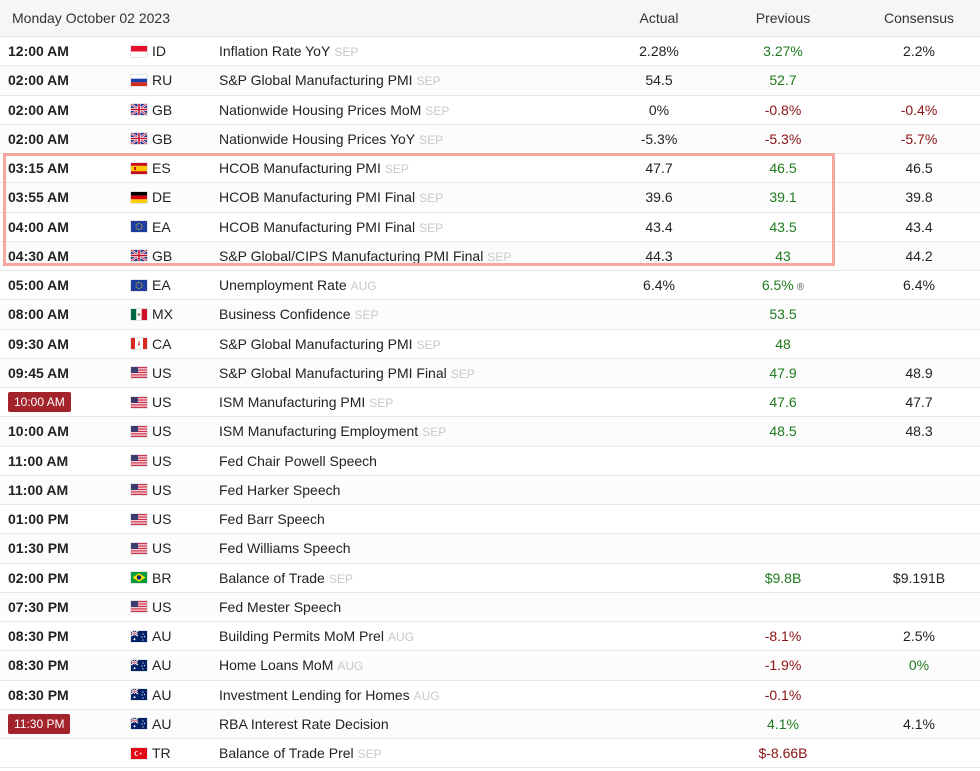 The height and width of the screenshot is (771, 980). I want to click on event-time: 05:00 AM, so click(38, 285).